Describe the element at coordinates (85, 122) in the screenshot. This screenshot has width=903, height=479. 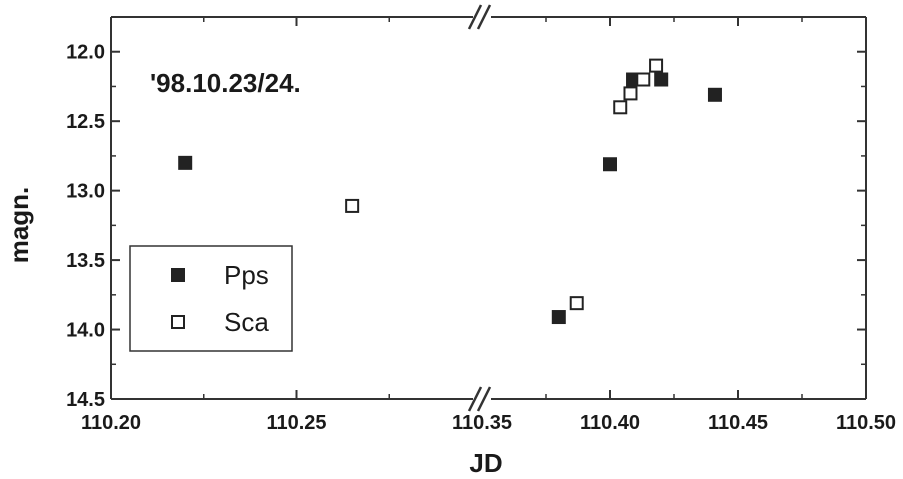
I see `y-tick-label: 12.5` at that location.